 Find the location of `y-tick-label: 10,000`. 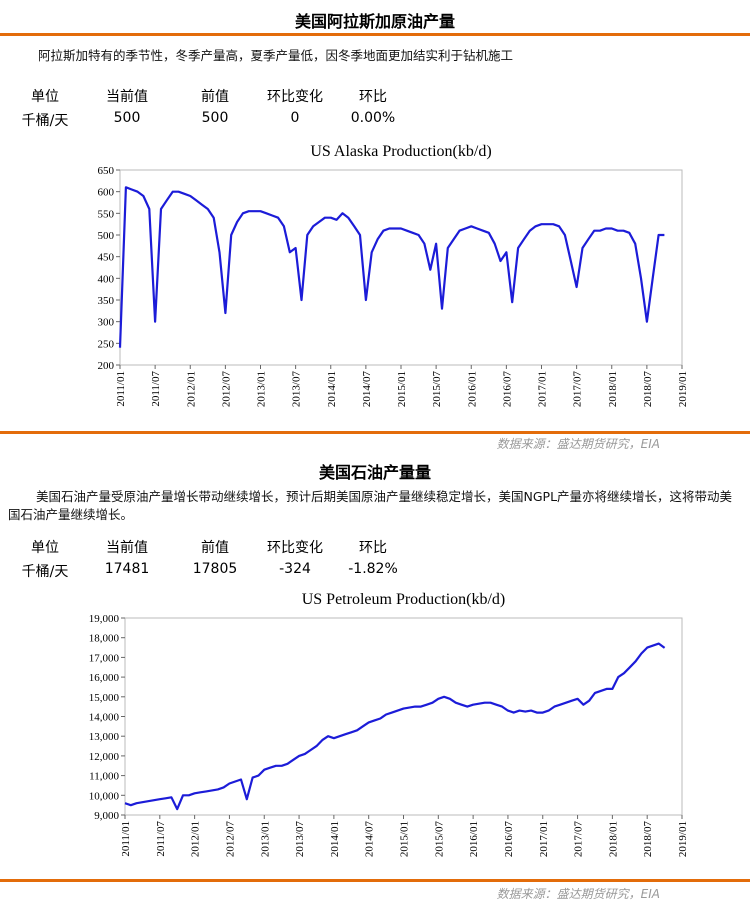

y-tick-label: 10,000 is located at coordinates (104, 796).